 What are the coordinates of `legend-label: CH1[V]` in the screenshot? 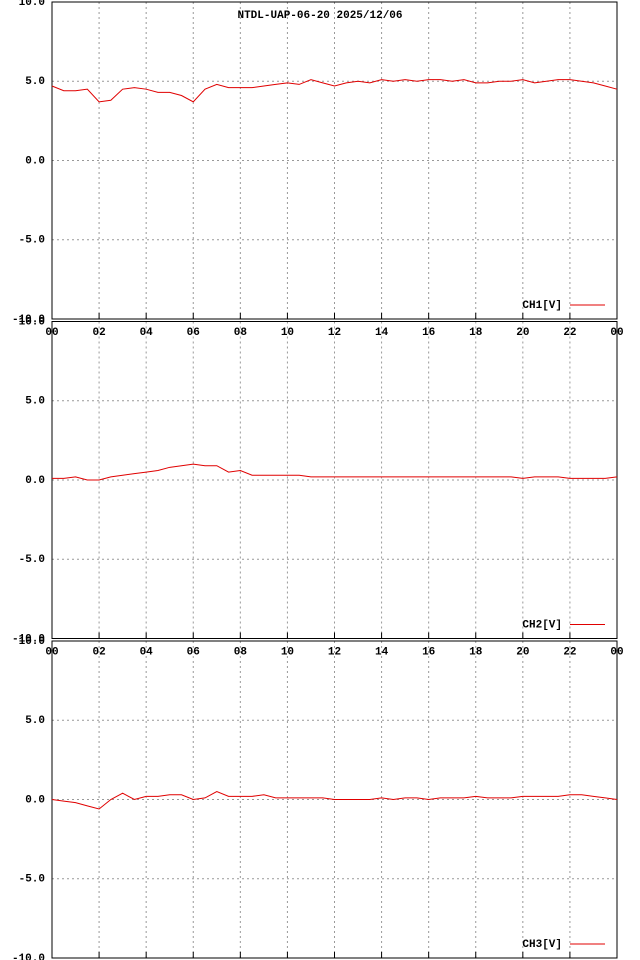 It's located at (542, 306).